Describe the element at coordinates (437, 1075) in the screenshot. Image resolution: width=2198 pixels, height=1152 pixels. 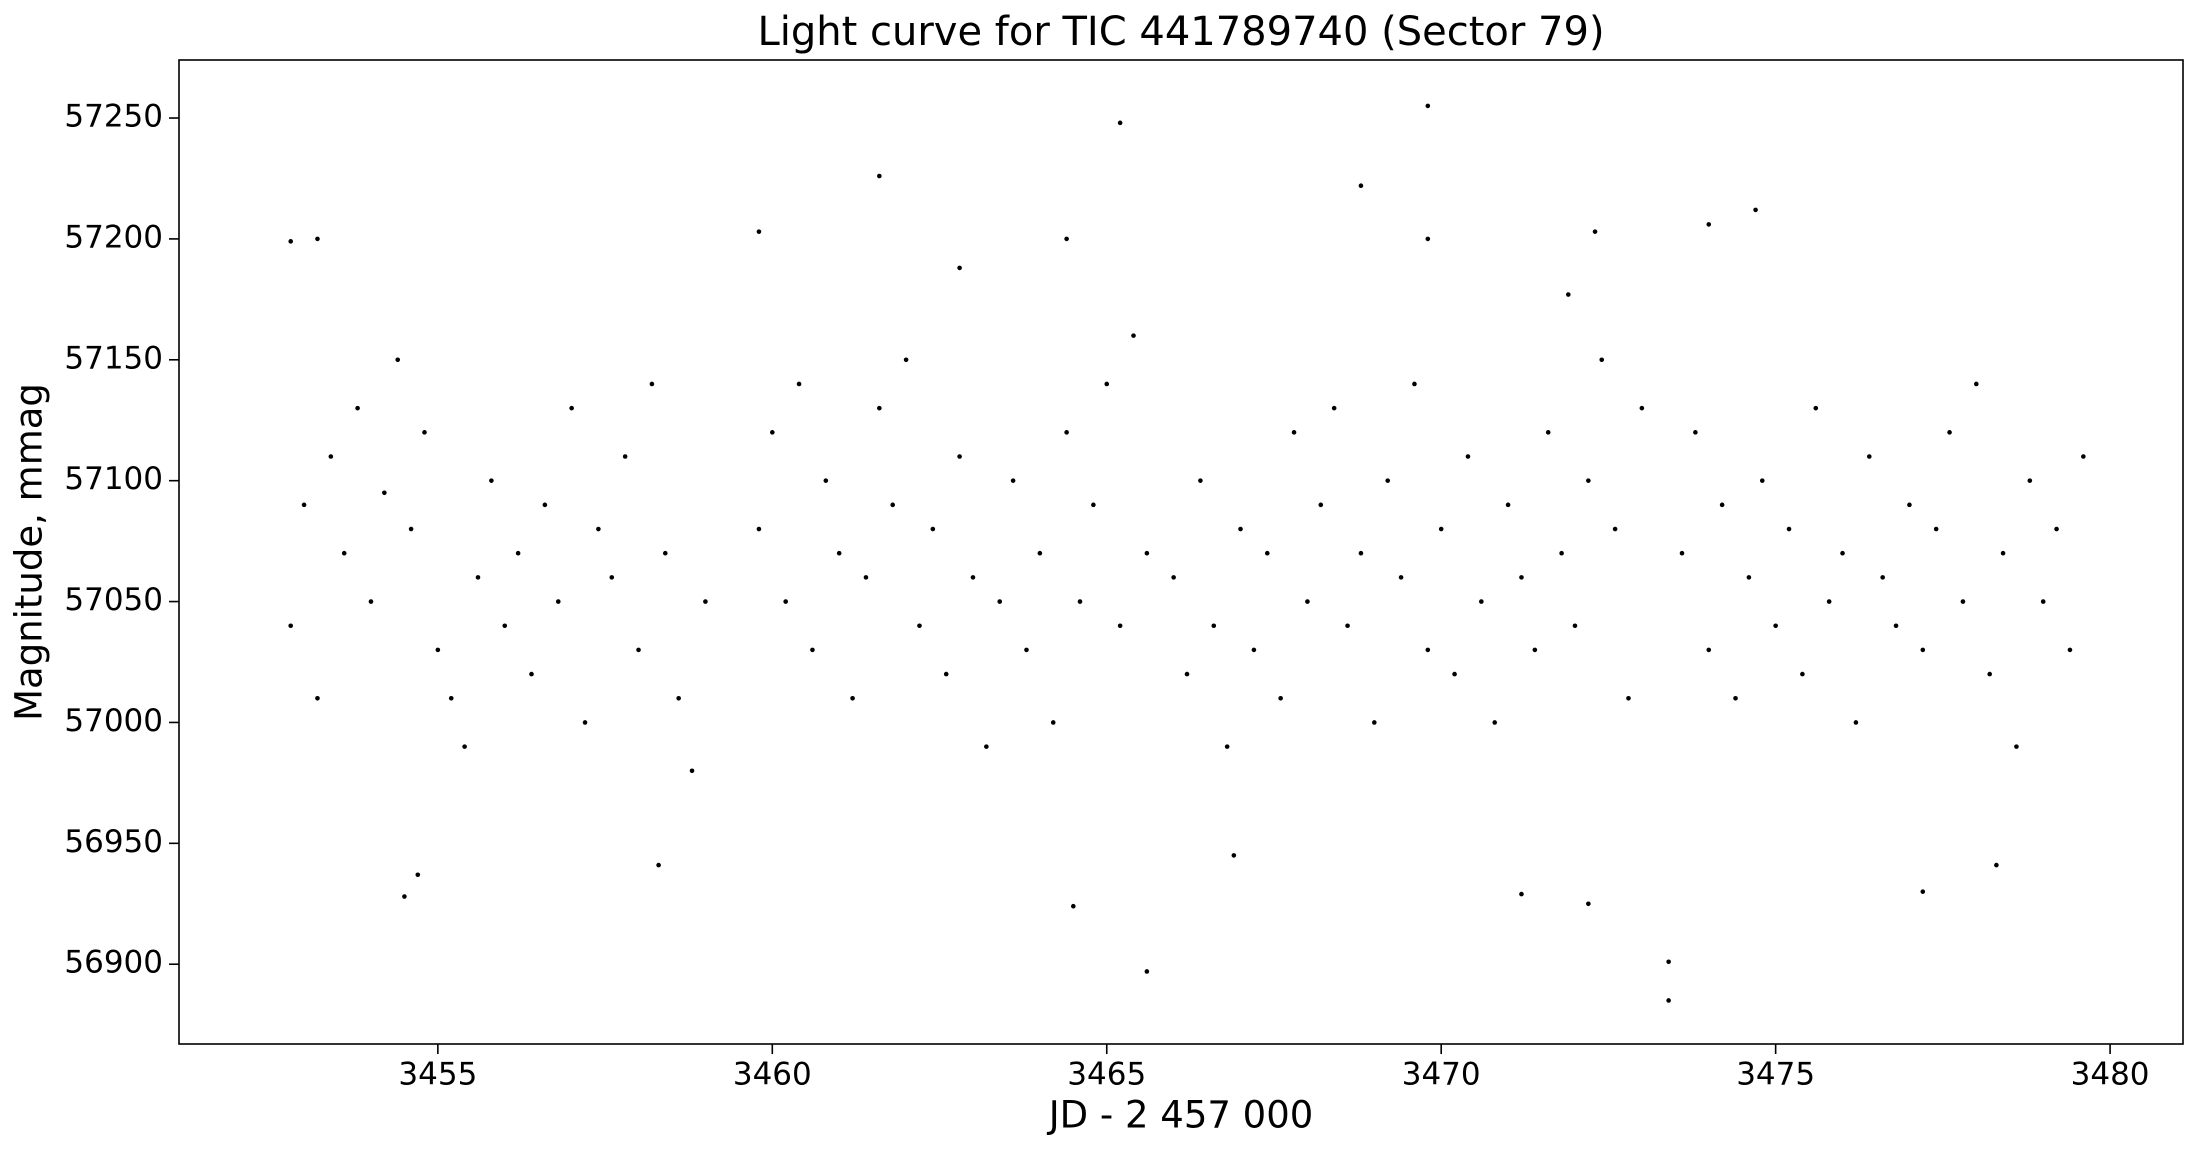
I see `x-tick-label: 3455` at that location.